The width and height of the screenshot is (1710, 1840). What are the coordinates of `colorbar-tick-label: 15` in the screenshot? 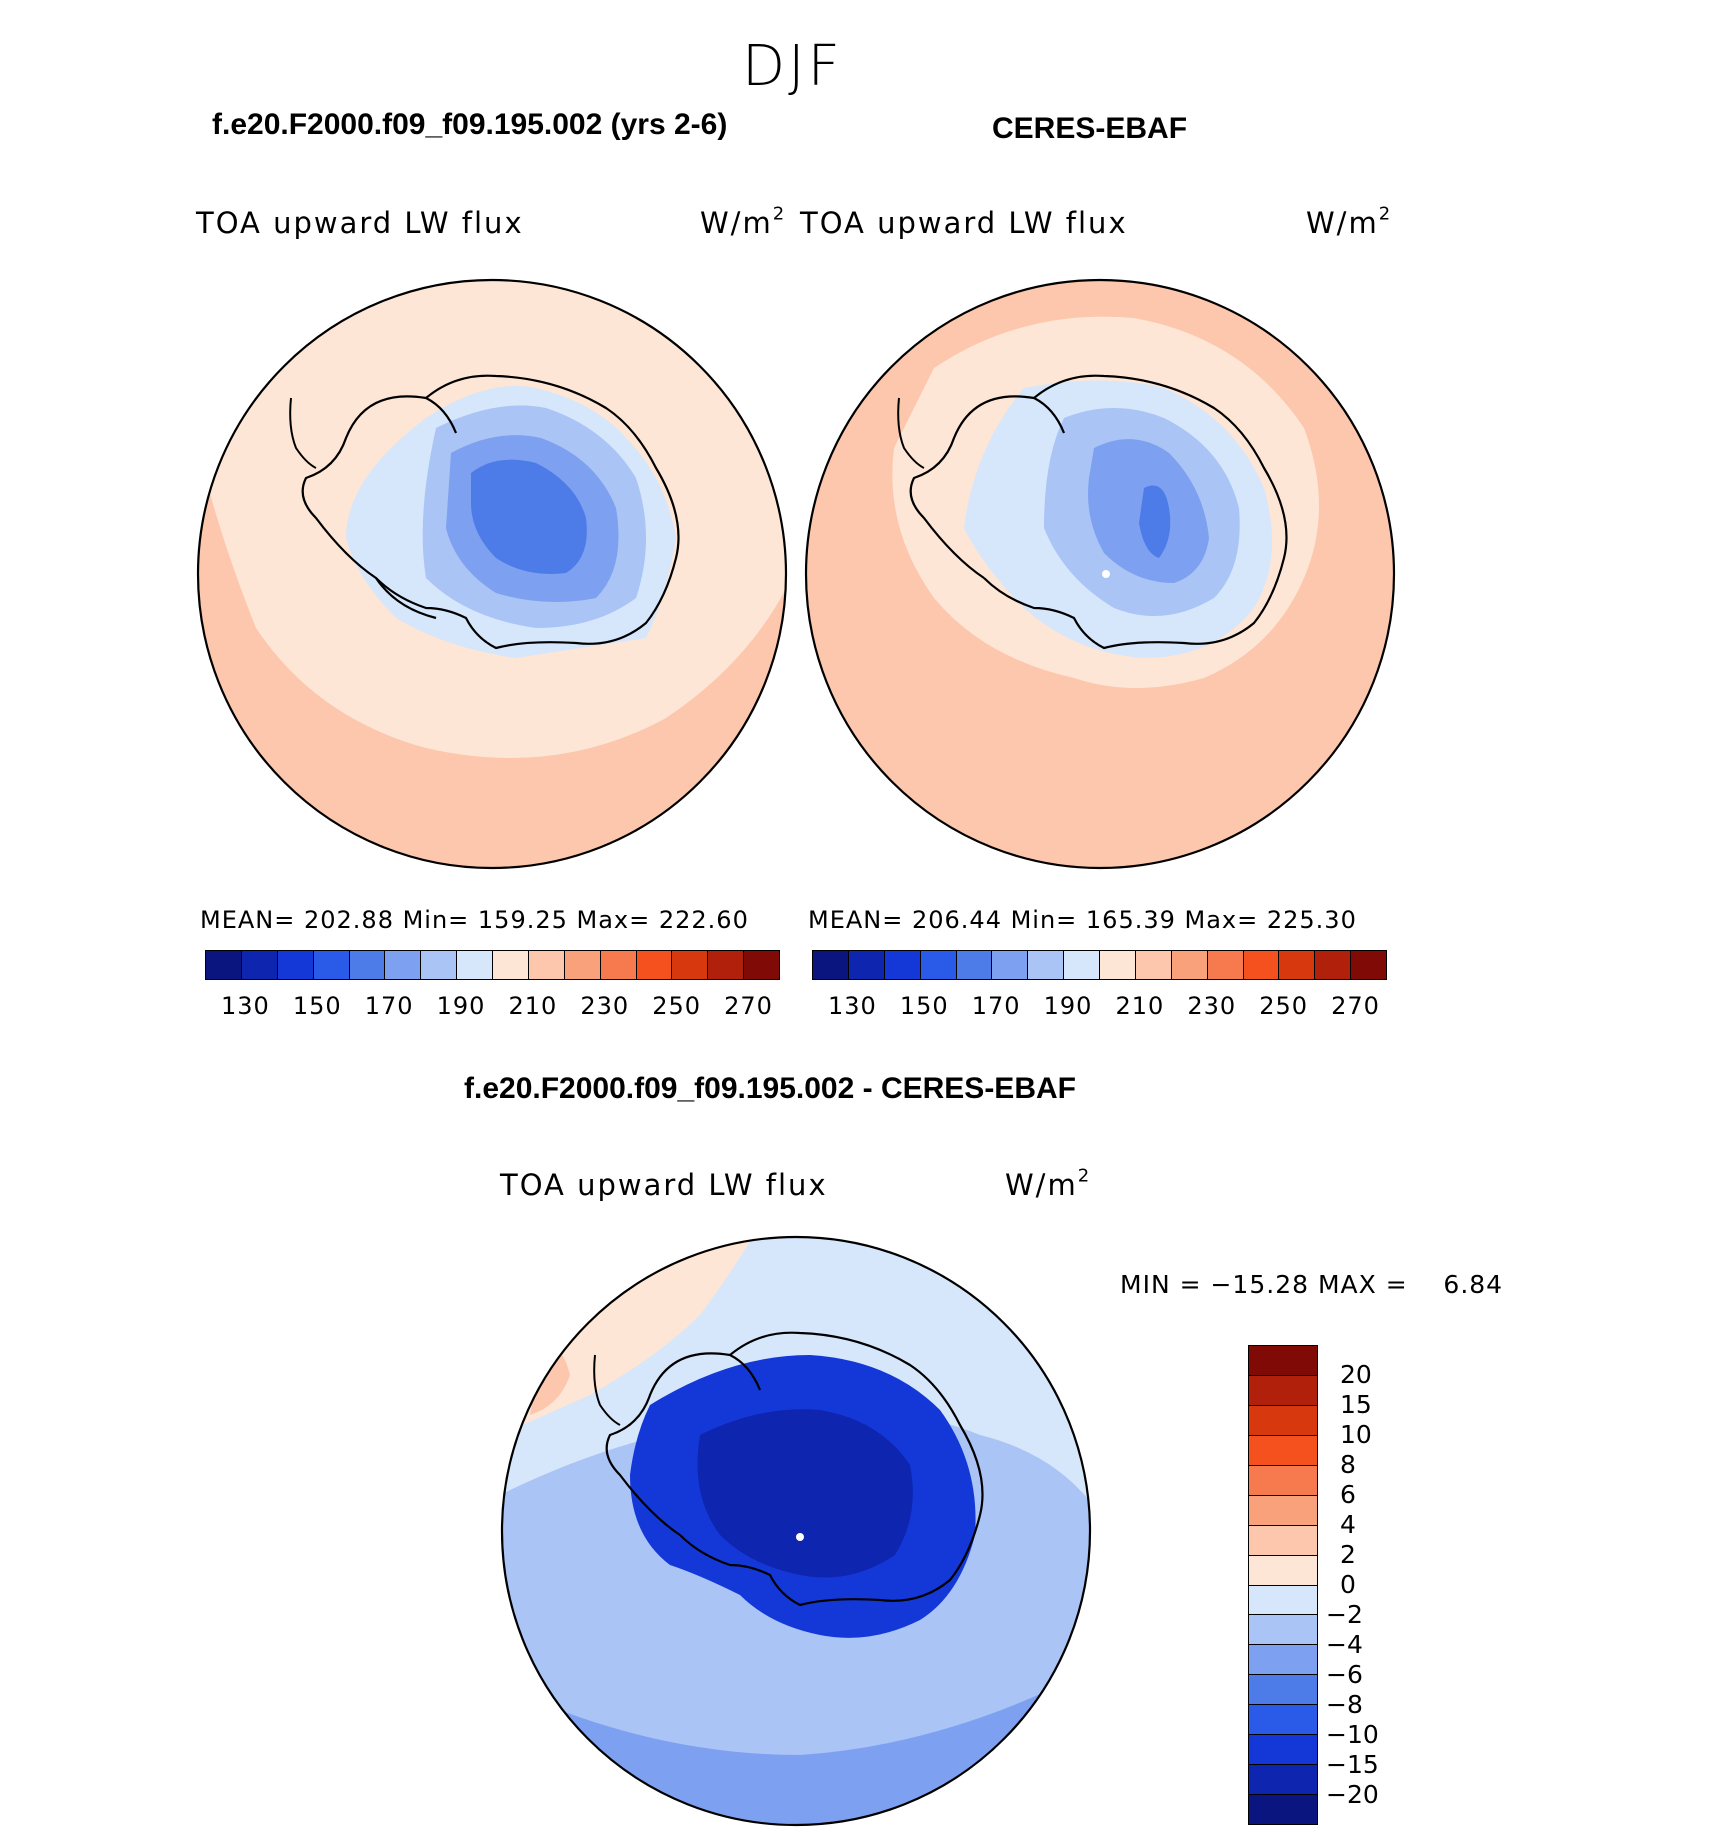 It's located at (1356, 1404).